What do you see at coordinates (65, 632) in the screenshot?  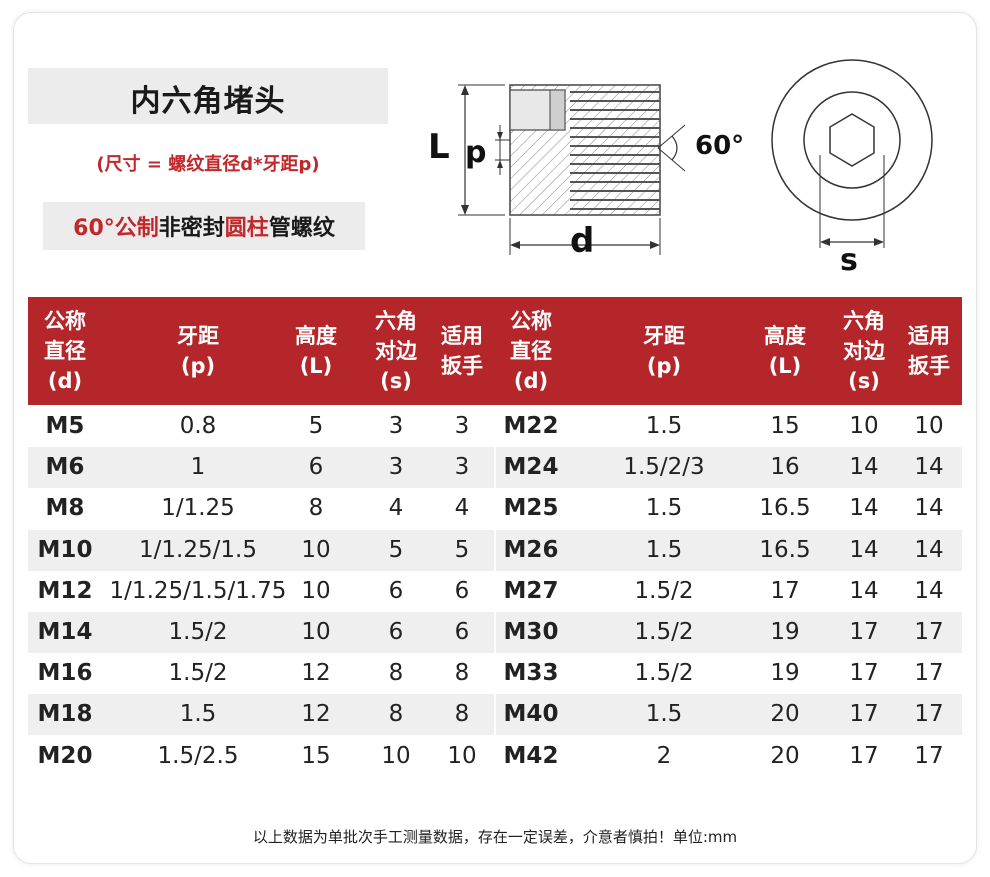 I see `nominal-diameter-cell: M14` at bounding box center [65, 632].